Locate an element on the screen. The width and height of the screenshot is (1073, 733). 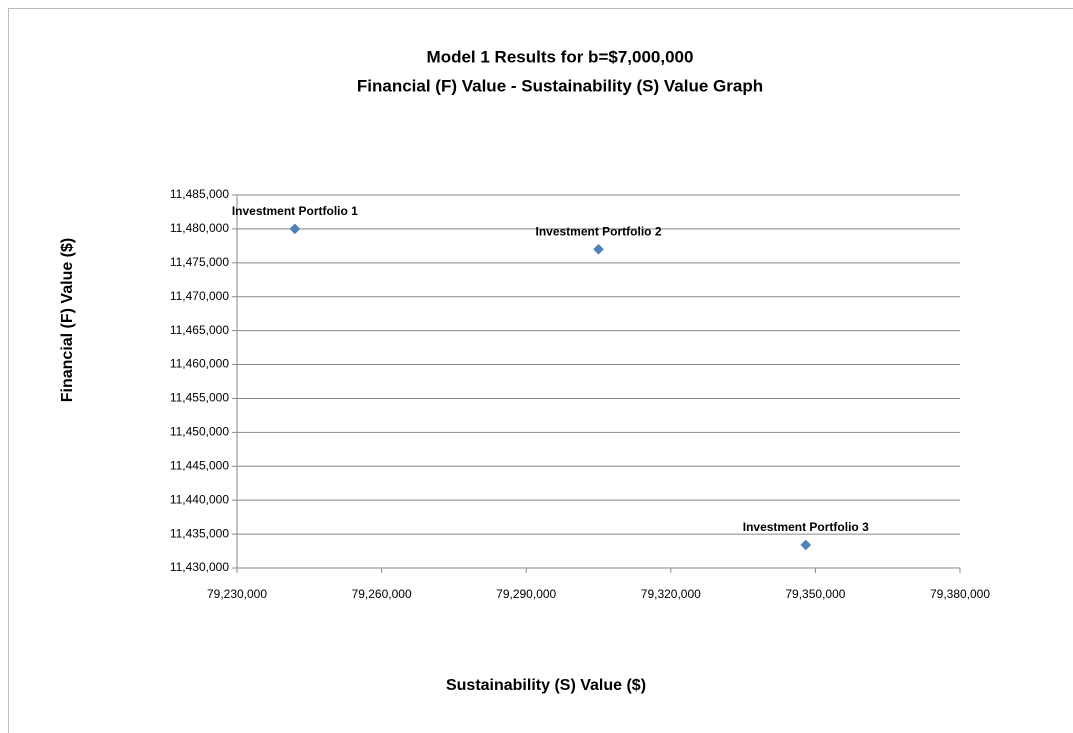
y-tick-label: 11,450,000 is located at coordinates (199, 432).